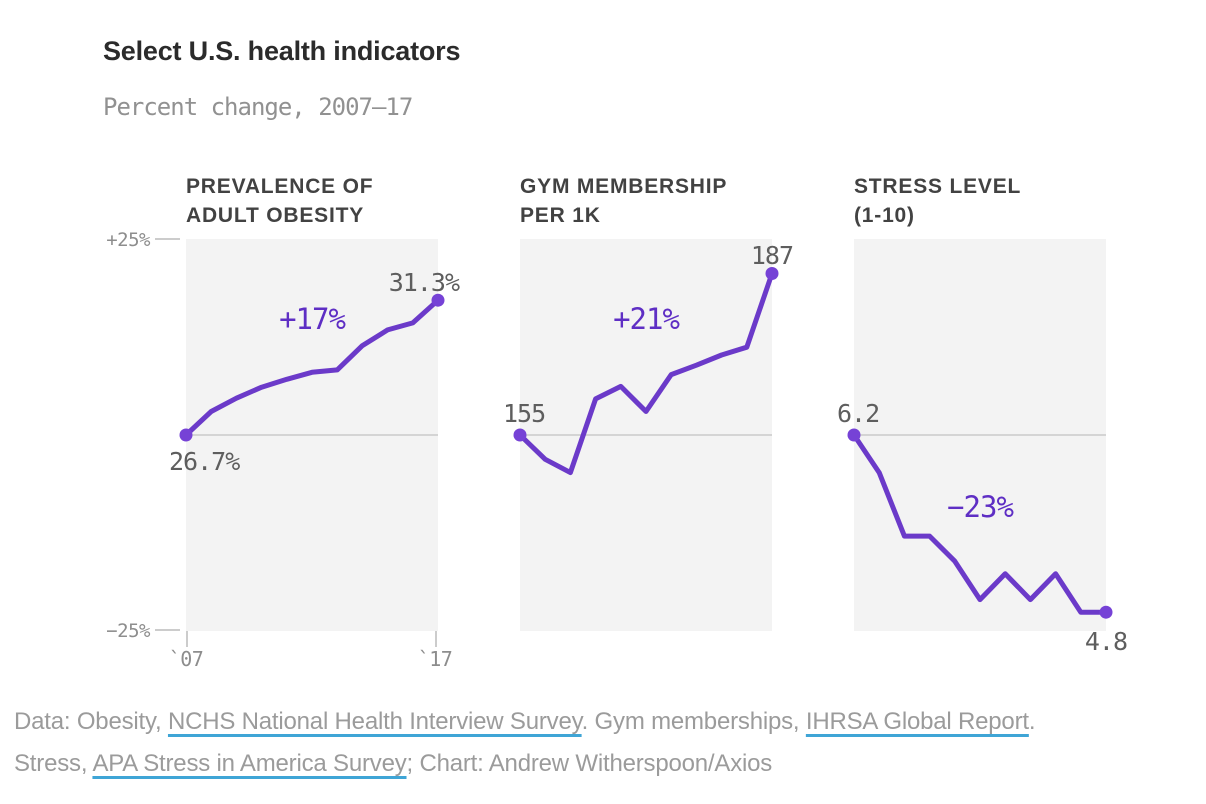 This screenshot has height=804, width=1206. I want to click on panel-stress-level: STRESS LEVEL (1-10) 6.2 4.8 −23%, so click(982, 414).